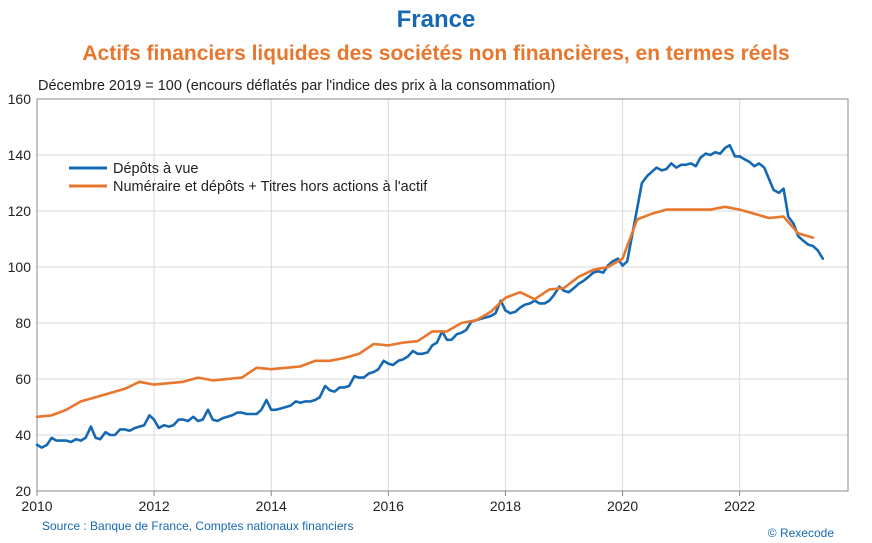  I want to click on y-tick-label: 120, so click(20, 211).